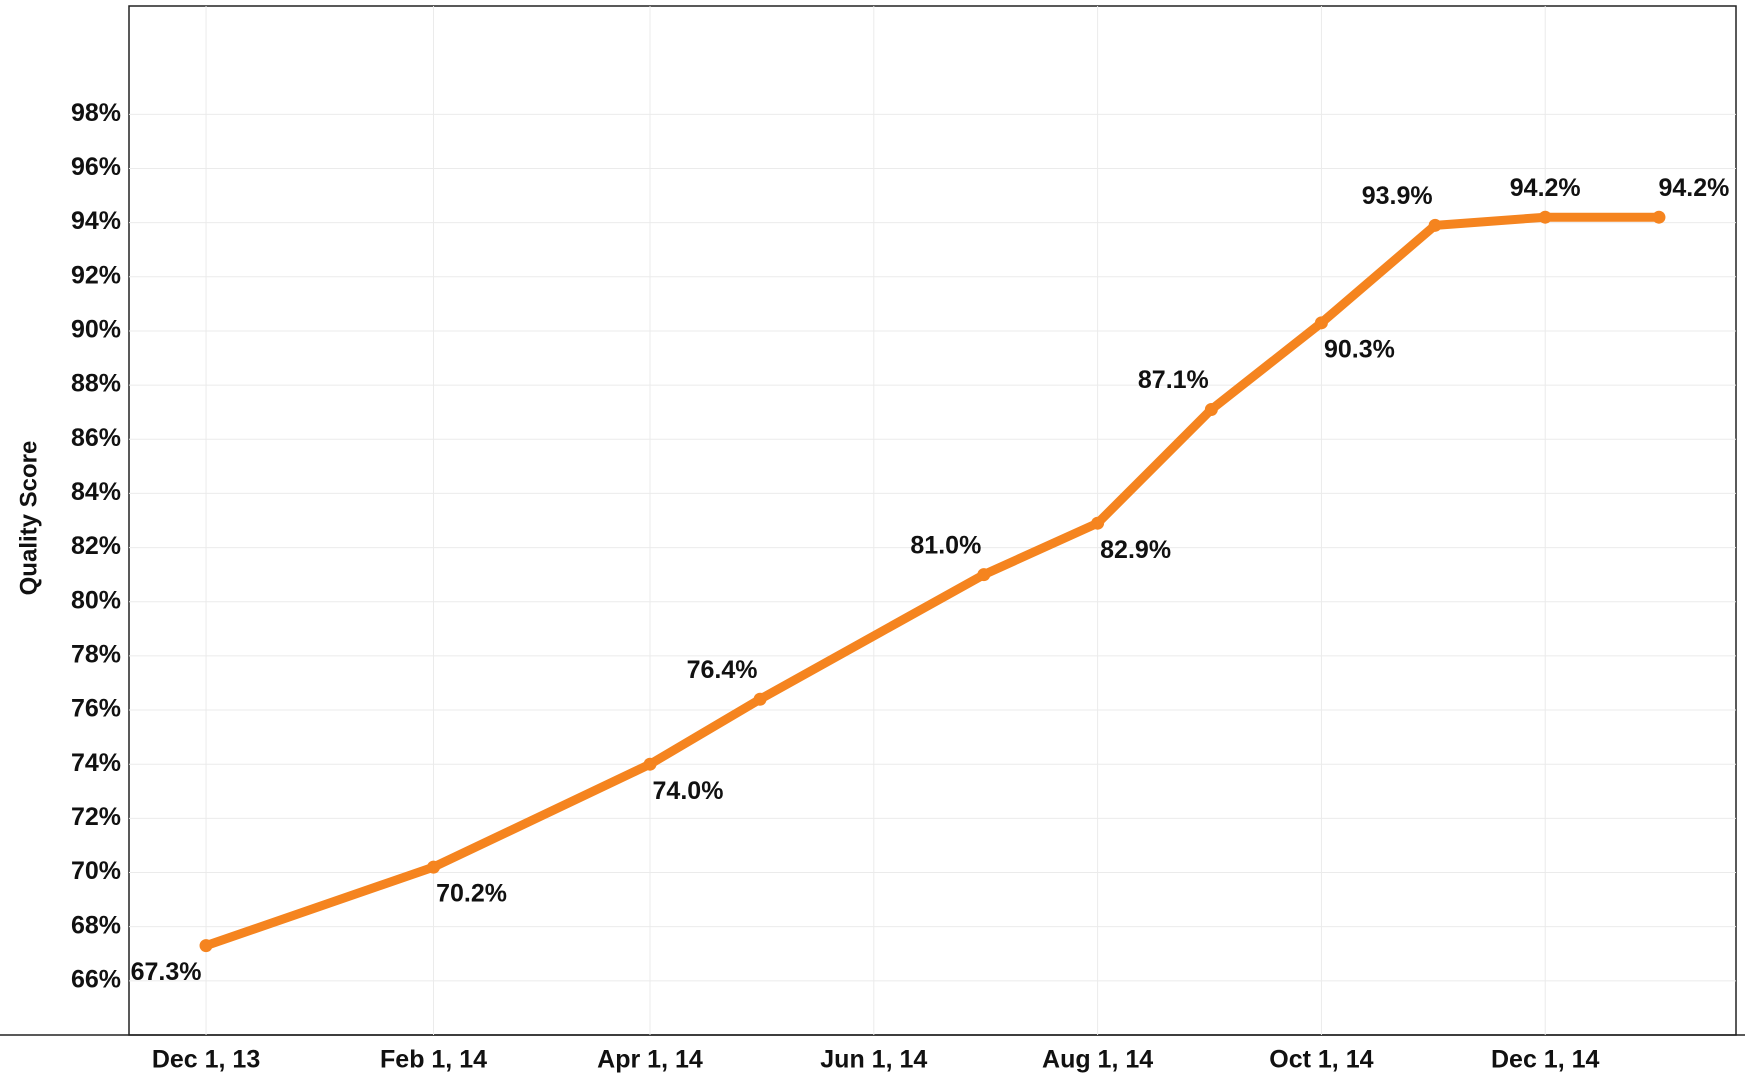 Image resolution: width=1745 pixels, height=1075 pixels. Describe the element at coordinates (96, 330) in the screenshot. I see `y-tick-label: 90%` at that location.